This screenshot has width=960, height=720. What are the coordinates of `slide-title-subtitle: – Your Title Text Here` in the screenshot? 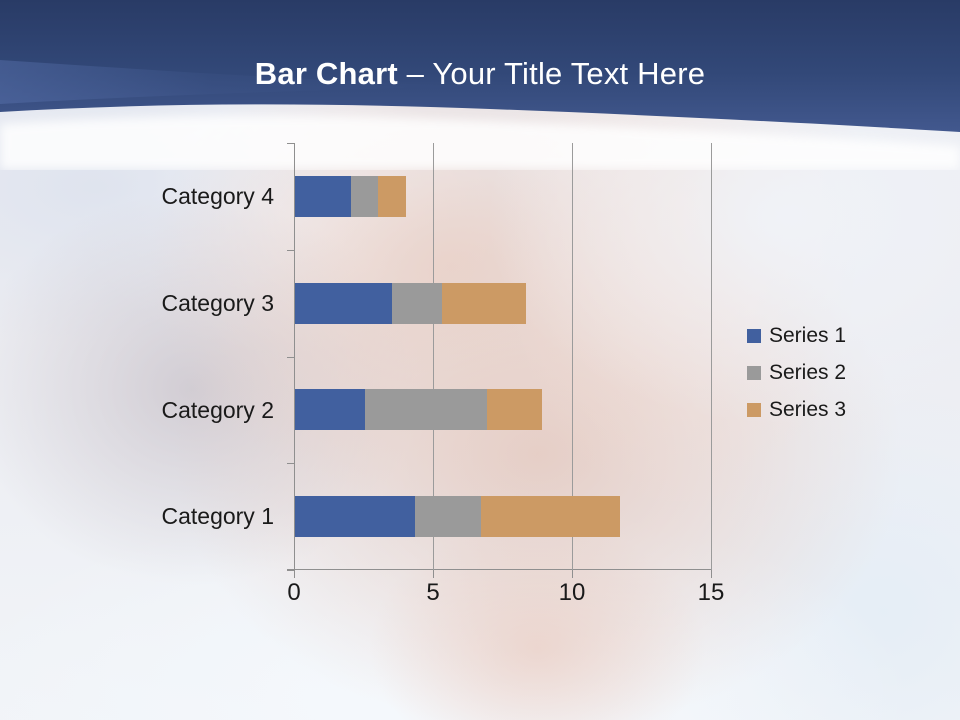 It's located at (556, 73).